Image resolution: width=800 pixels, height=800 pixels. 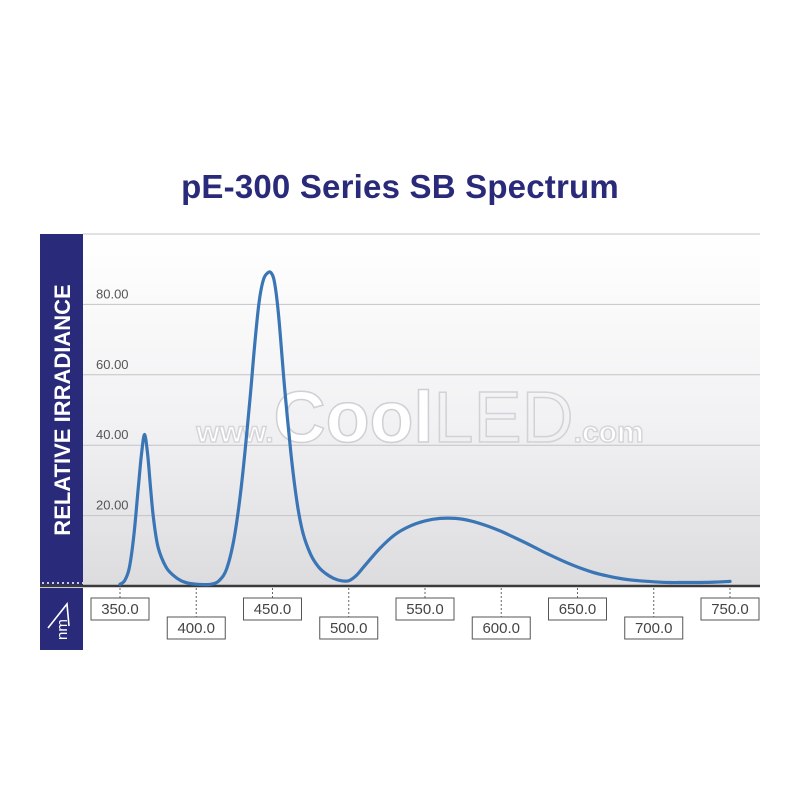 I want to click on y-tick-labels: 20.00 40.00 60.00 80.00, so click(x=112, y=399).